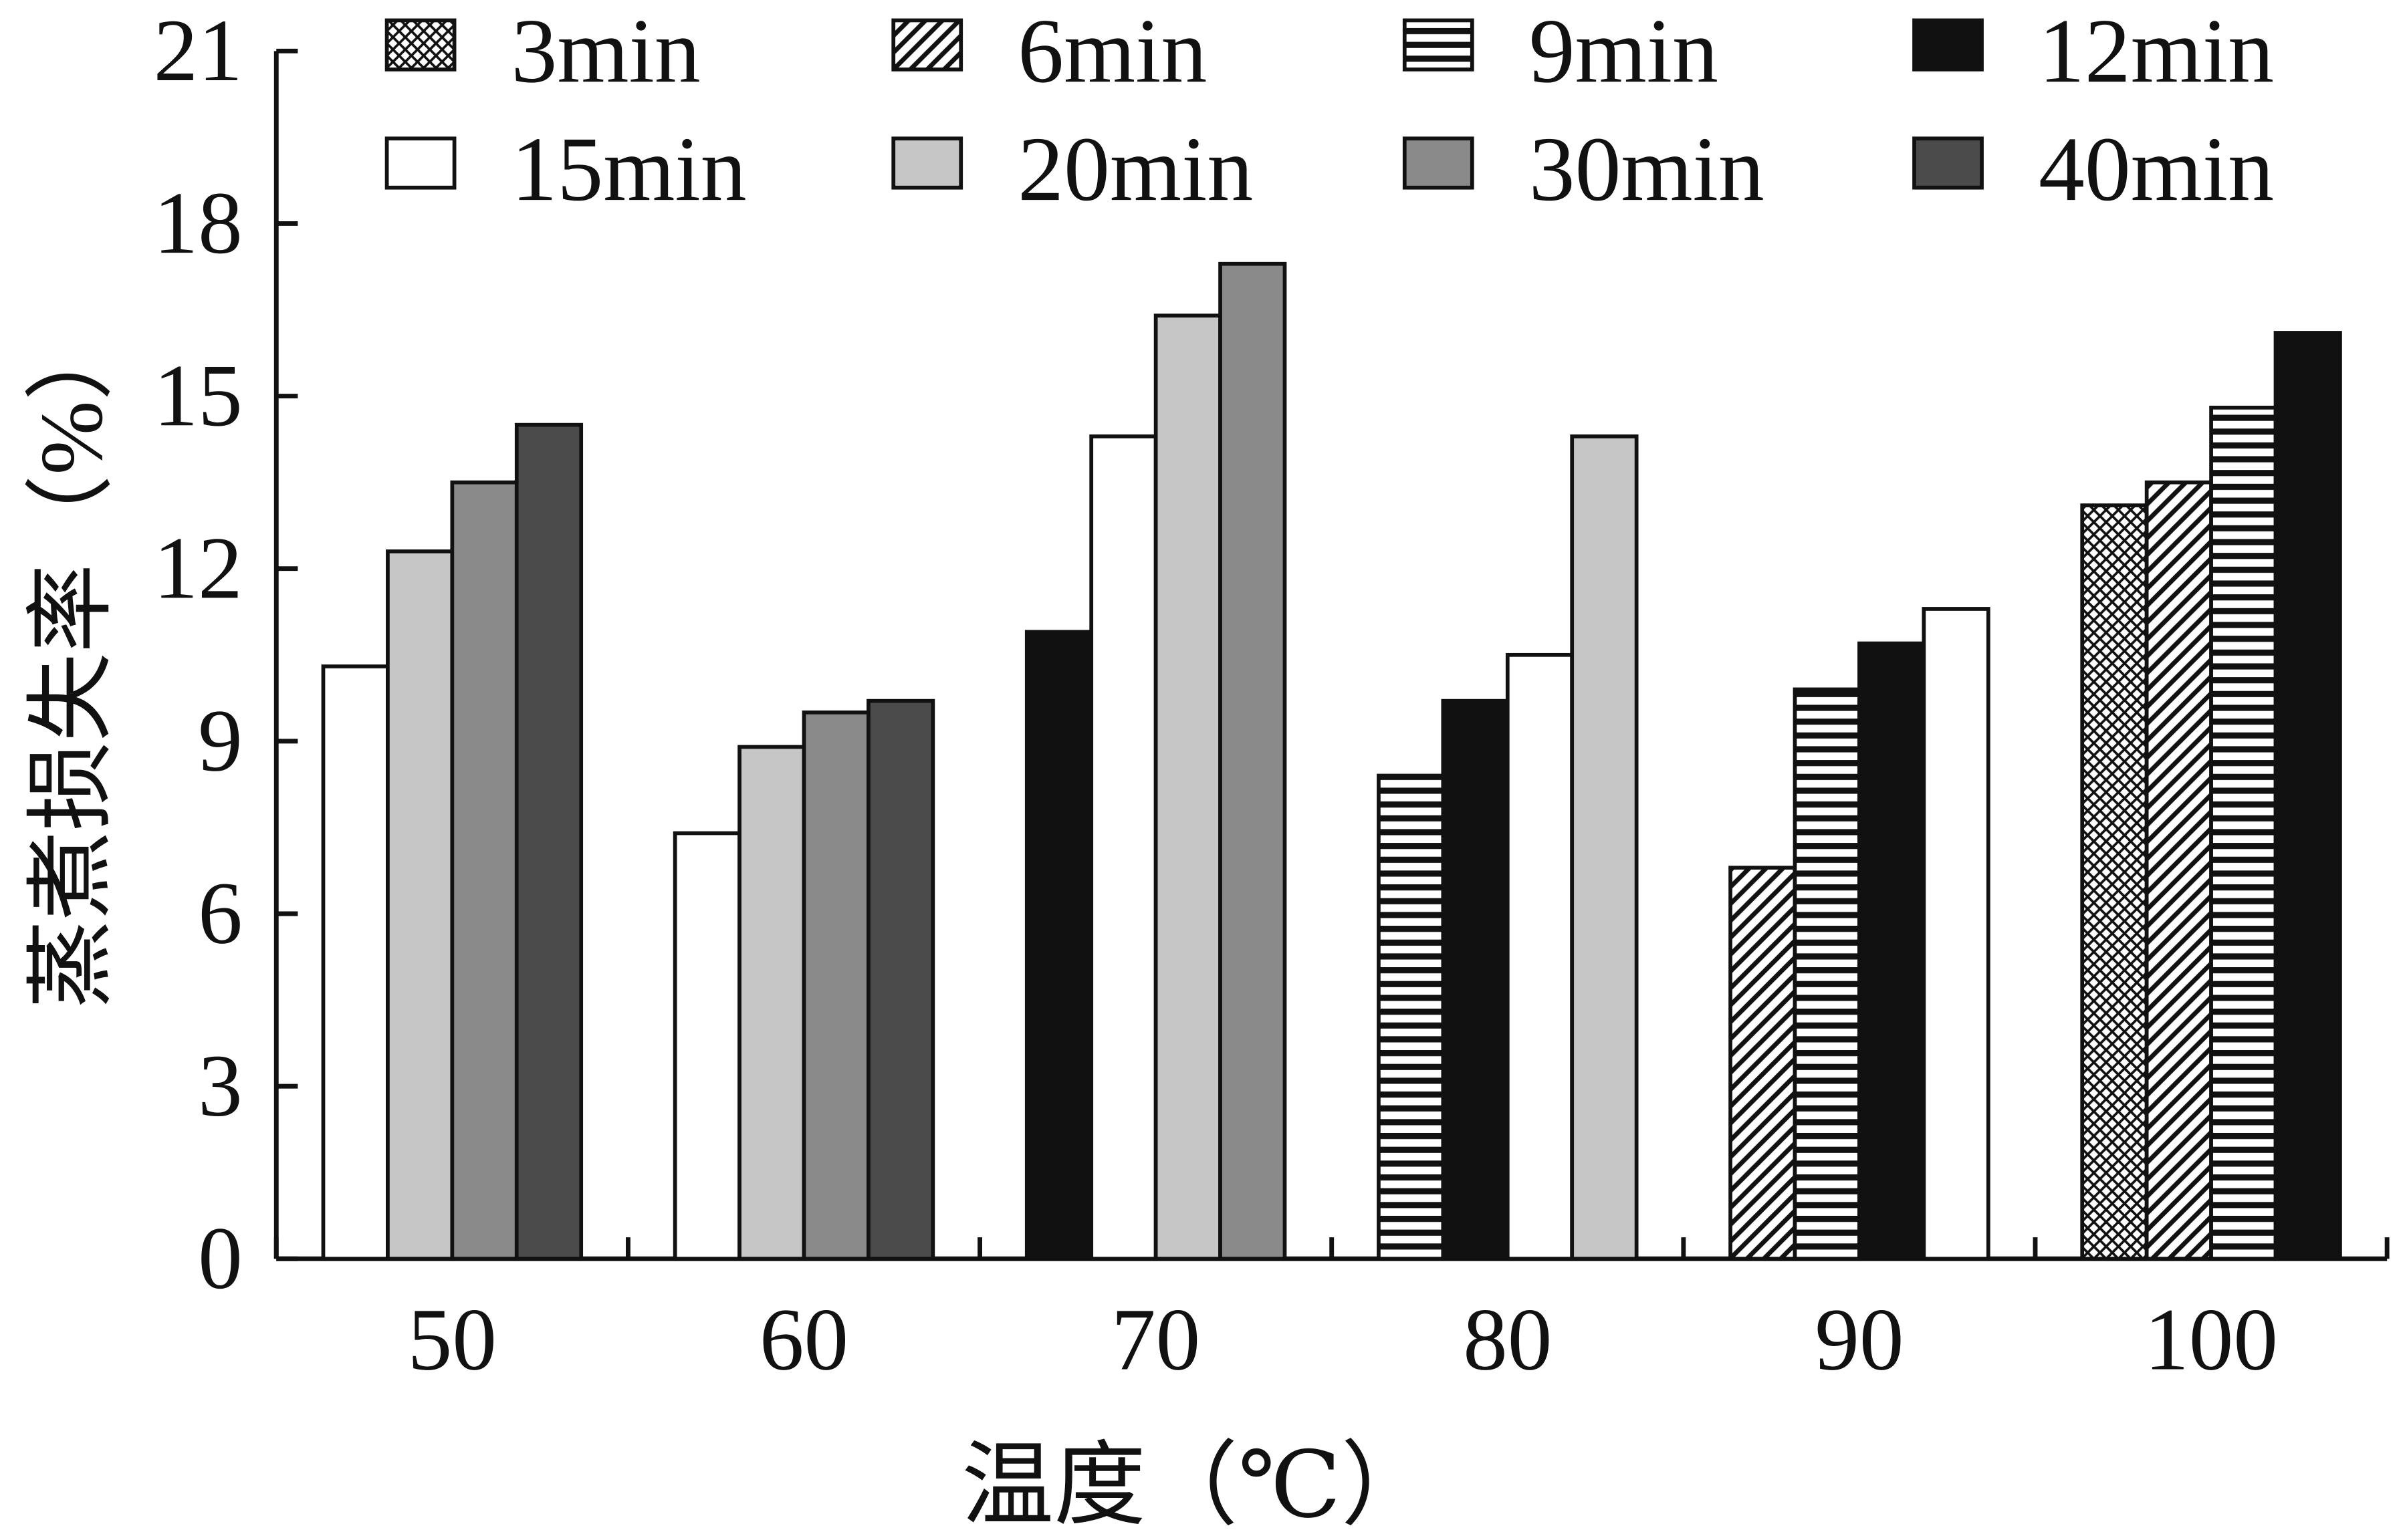  I want to click on x-tick-label: 80, so click(1507, 1340).